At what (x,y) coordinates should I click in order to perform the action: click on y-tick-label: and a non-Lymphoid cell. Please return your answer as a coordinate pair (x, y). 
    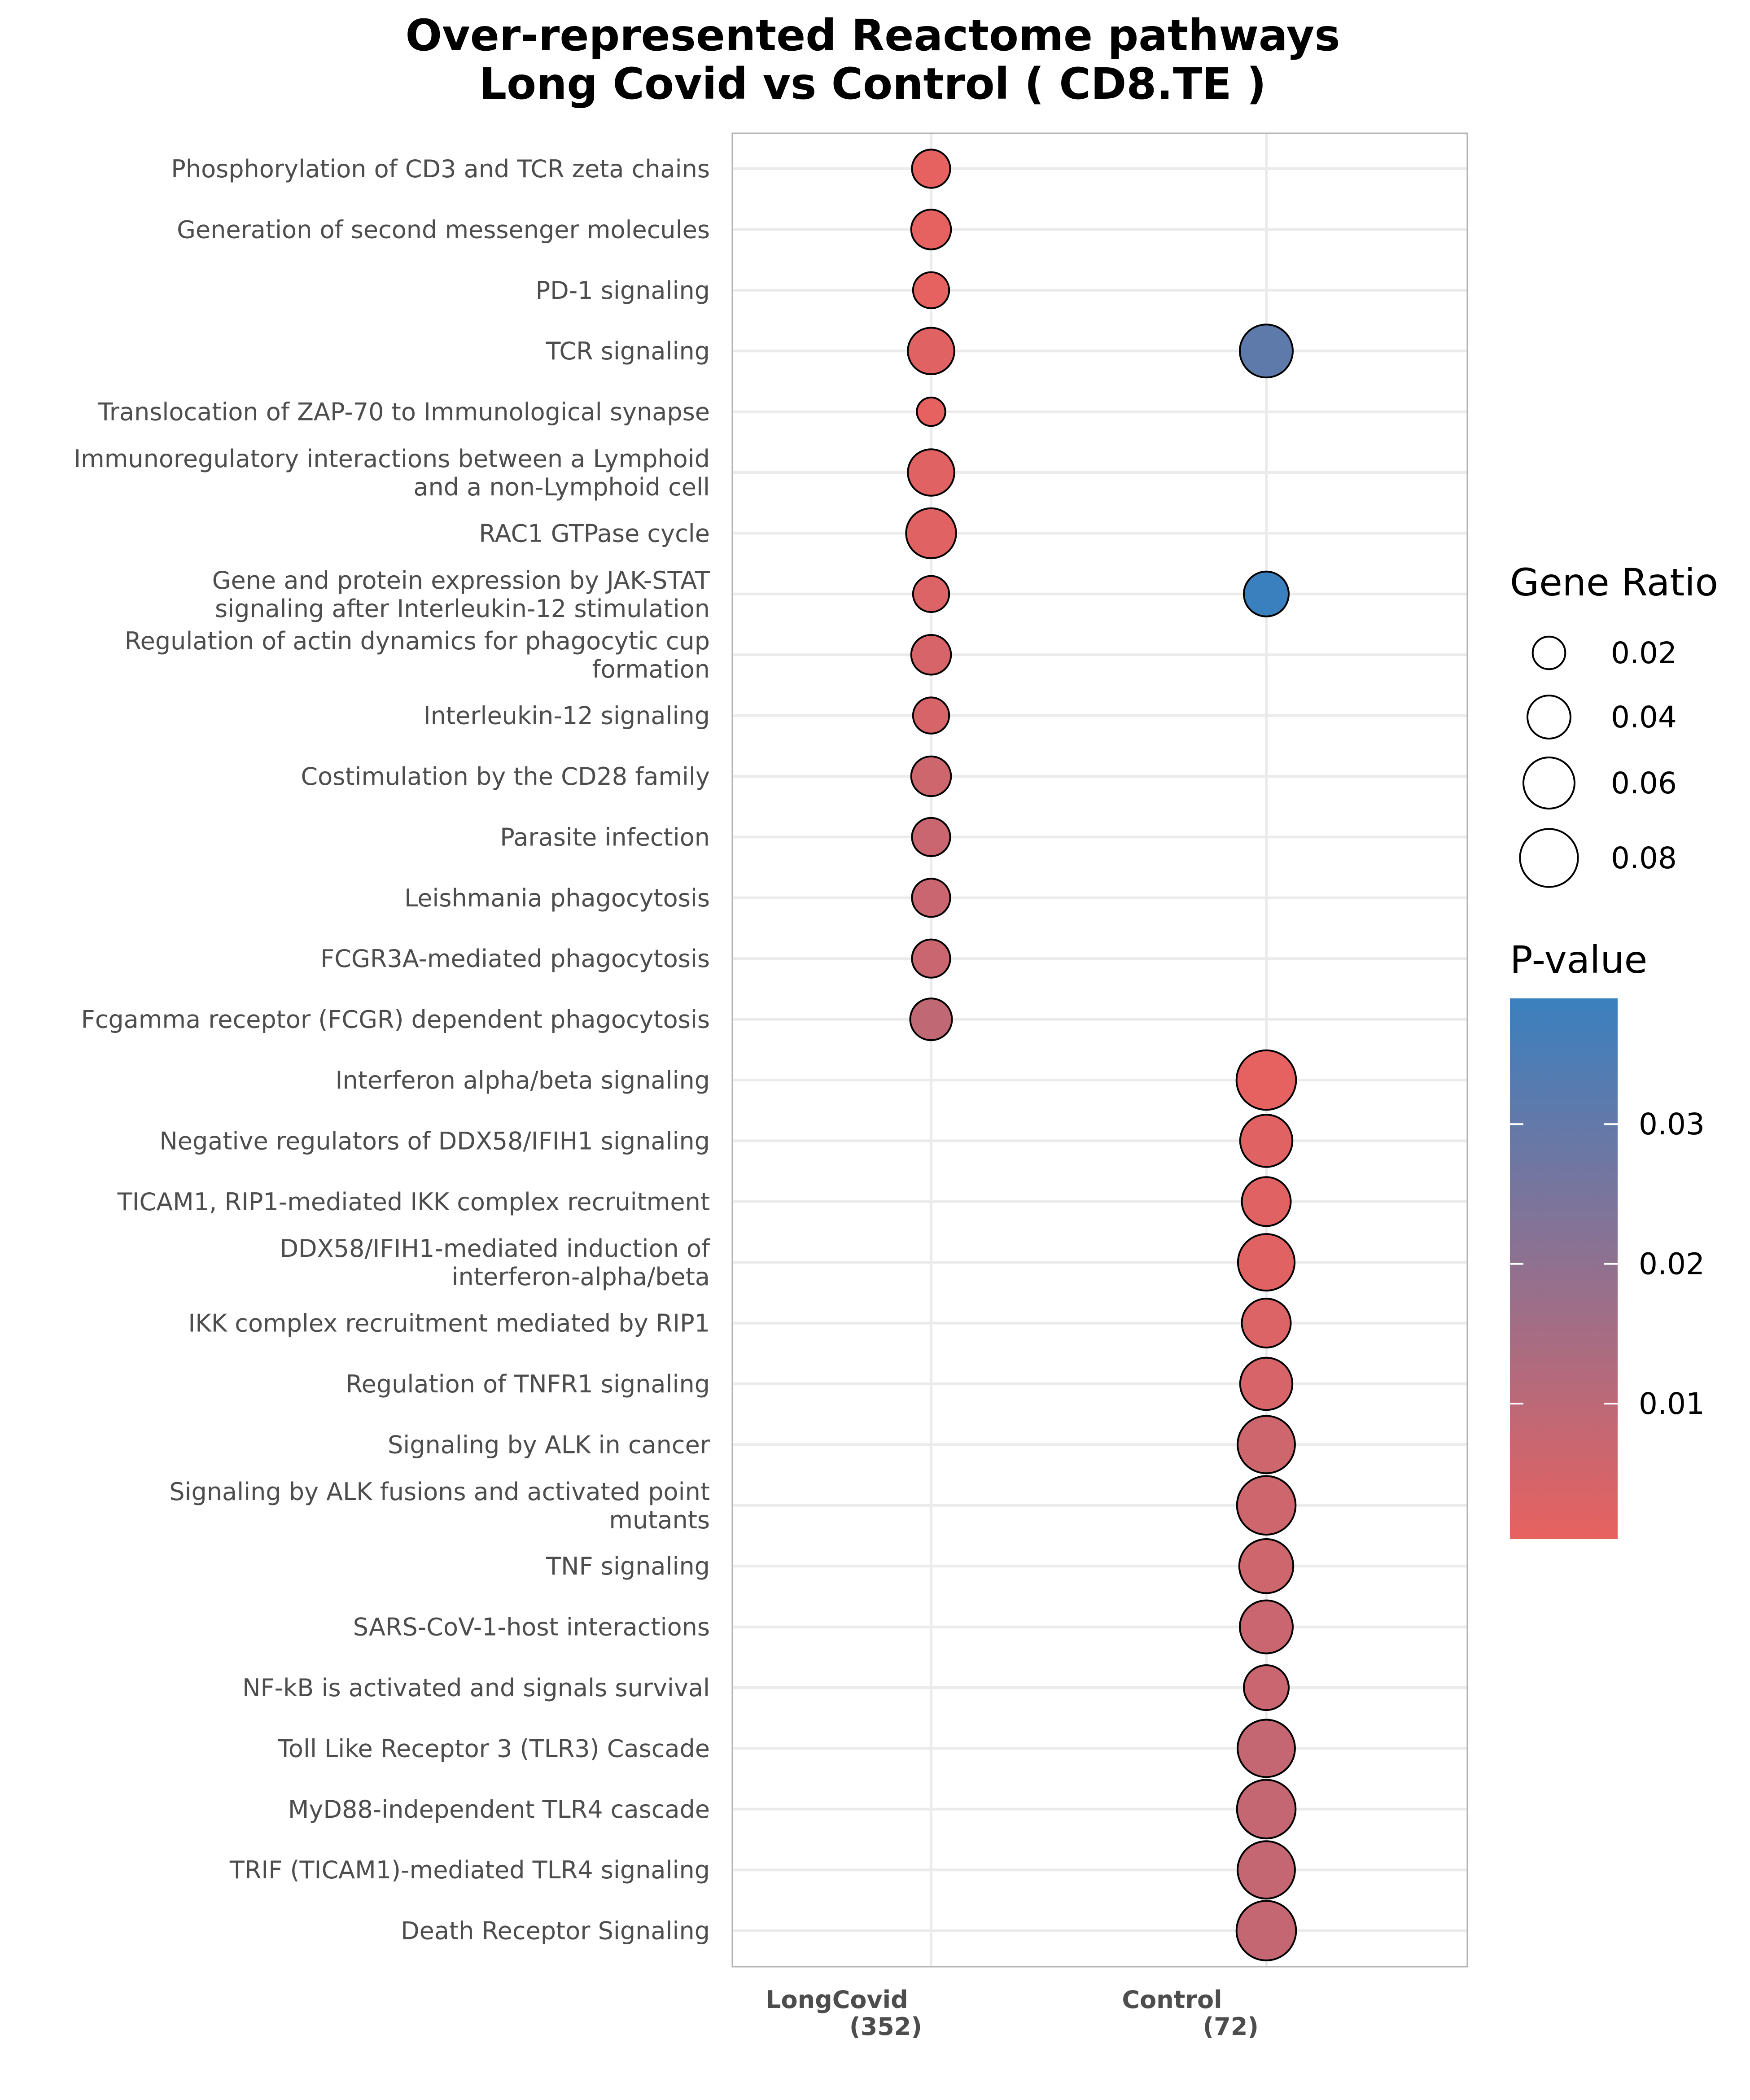
    Looking at the image, I should click on (561, 487).